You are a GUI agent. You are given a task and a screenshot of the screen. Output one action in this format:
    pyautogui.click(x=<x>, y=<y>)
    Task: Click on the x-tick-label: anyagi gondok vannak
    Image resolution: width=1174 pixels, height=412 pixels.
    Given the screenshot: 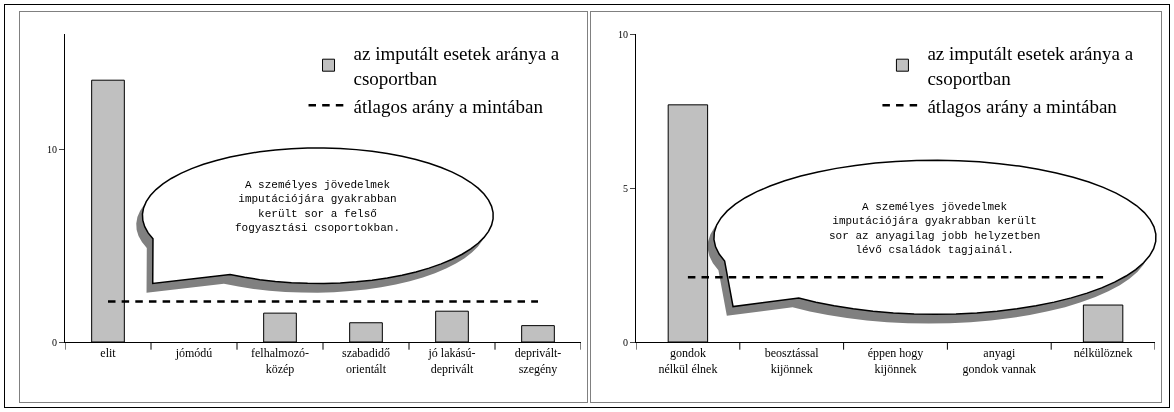 What is the action you would take?
    pyautogui.click(x=999, y=361)
    